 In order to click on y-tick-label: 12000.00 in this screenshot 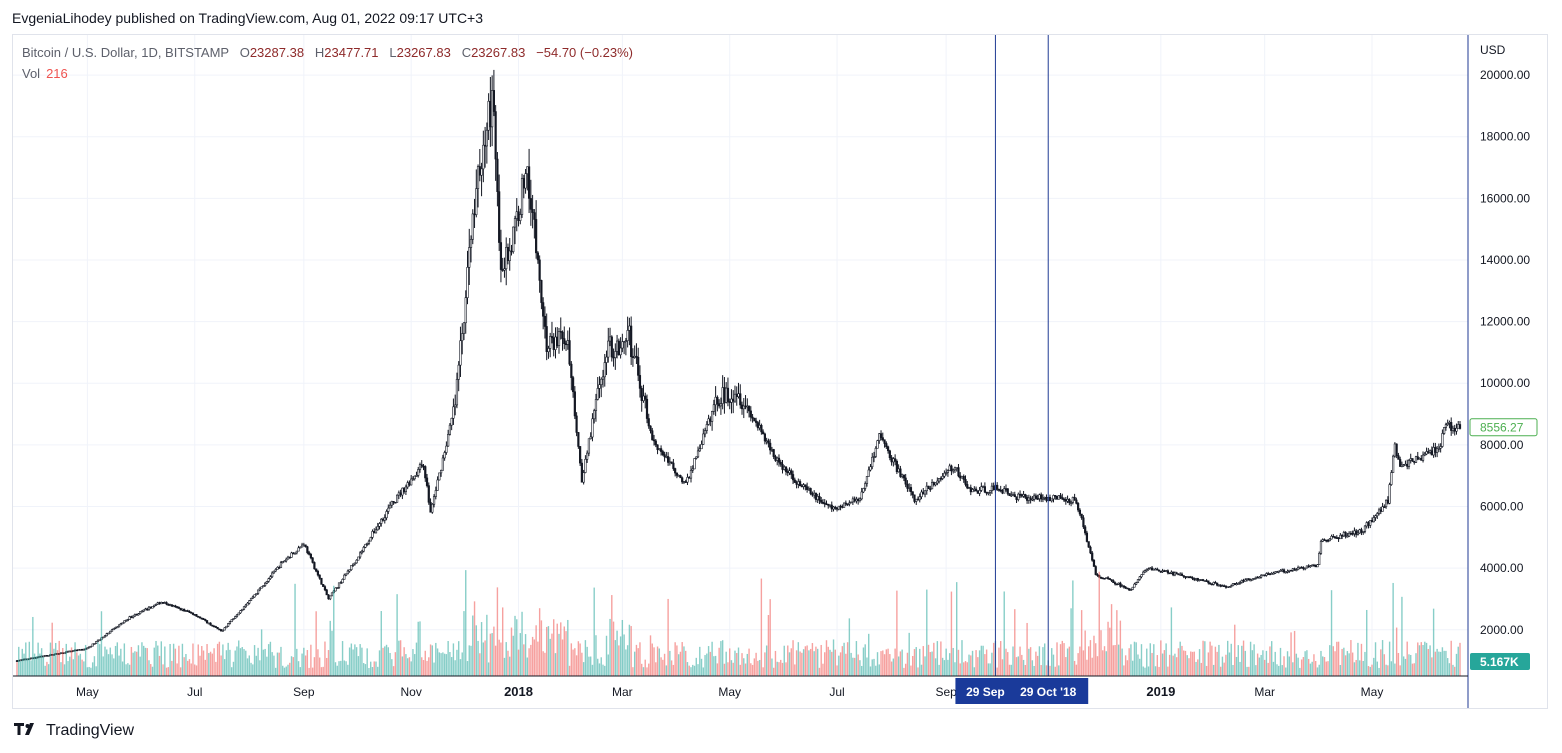, I will do `click(1505, 322)`.